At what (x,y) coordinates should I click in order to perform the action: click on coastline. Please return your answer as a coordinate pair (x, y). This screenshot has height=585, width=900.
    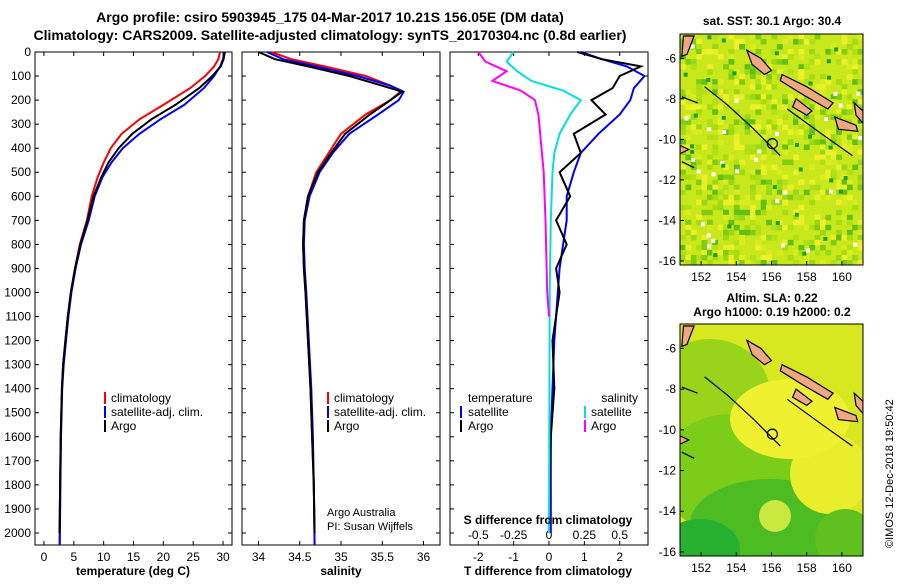
    Looking at the image, I should click on (689, 100).